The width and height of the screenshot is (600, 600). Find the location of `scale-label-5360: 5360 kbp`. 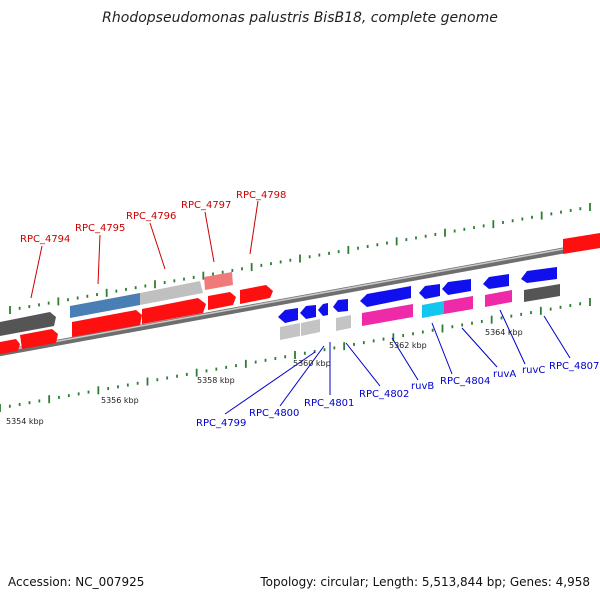

scale-label-5360: 5360 kbp is located at coordinates (312, 363).